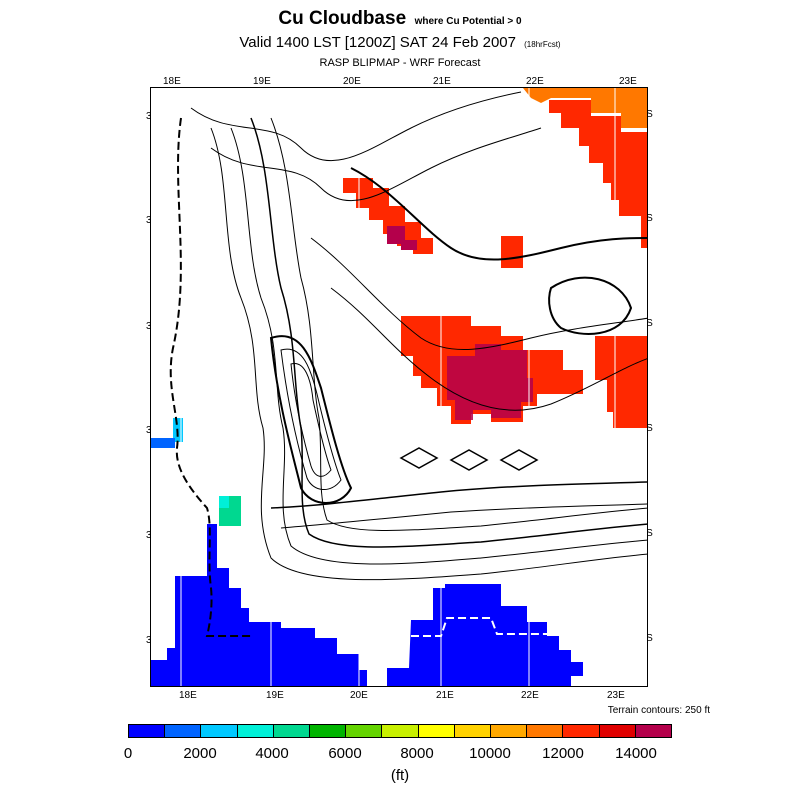  Describe the element at coordinates (658, 710) in the screenshot. I see `terrain-contours-note: Terrain contours: 250 ft` at that location.